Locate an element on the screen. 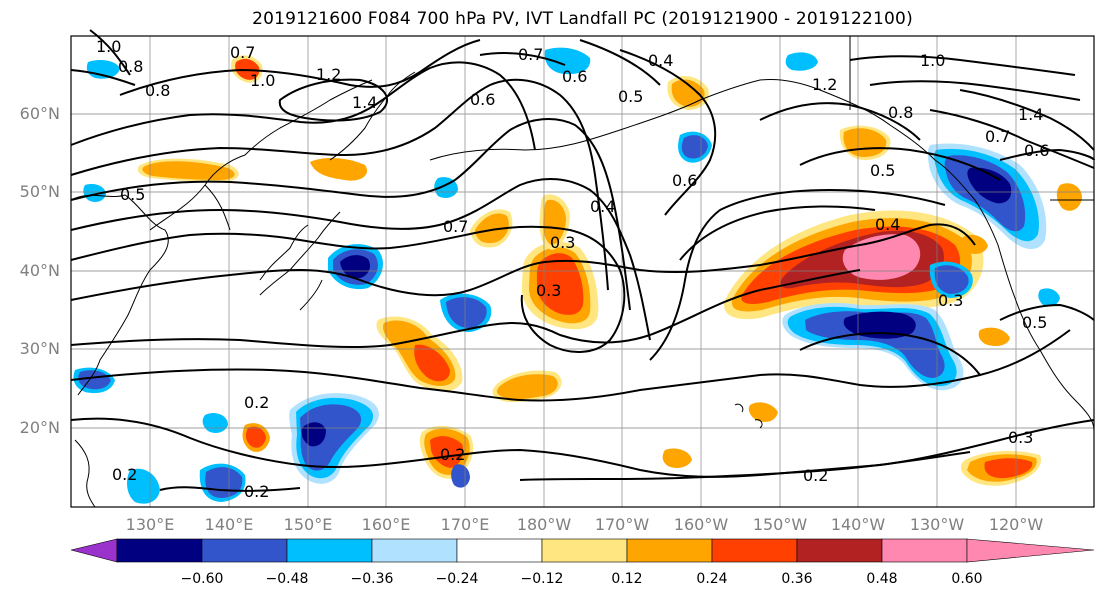 This screenshot has height=601, width=1105. lon-label: 170°E is located at coordinates (465, 524).